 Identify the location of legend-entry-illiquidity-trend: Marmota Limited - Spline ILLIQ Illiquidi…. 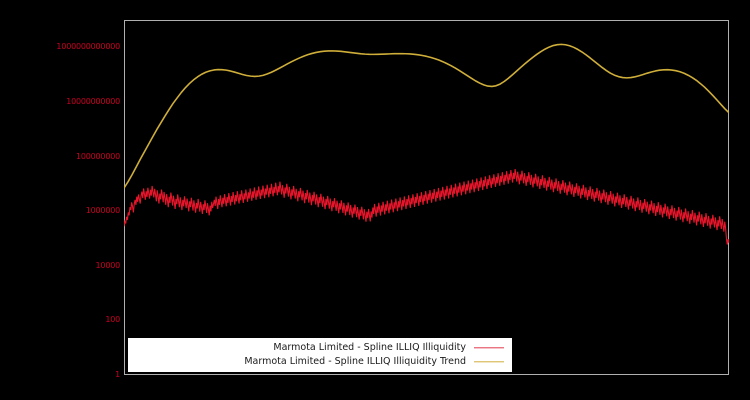
(320, 362).